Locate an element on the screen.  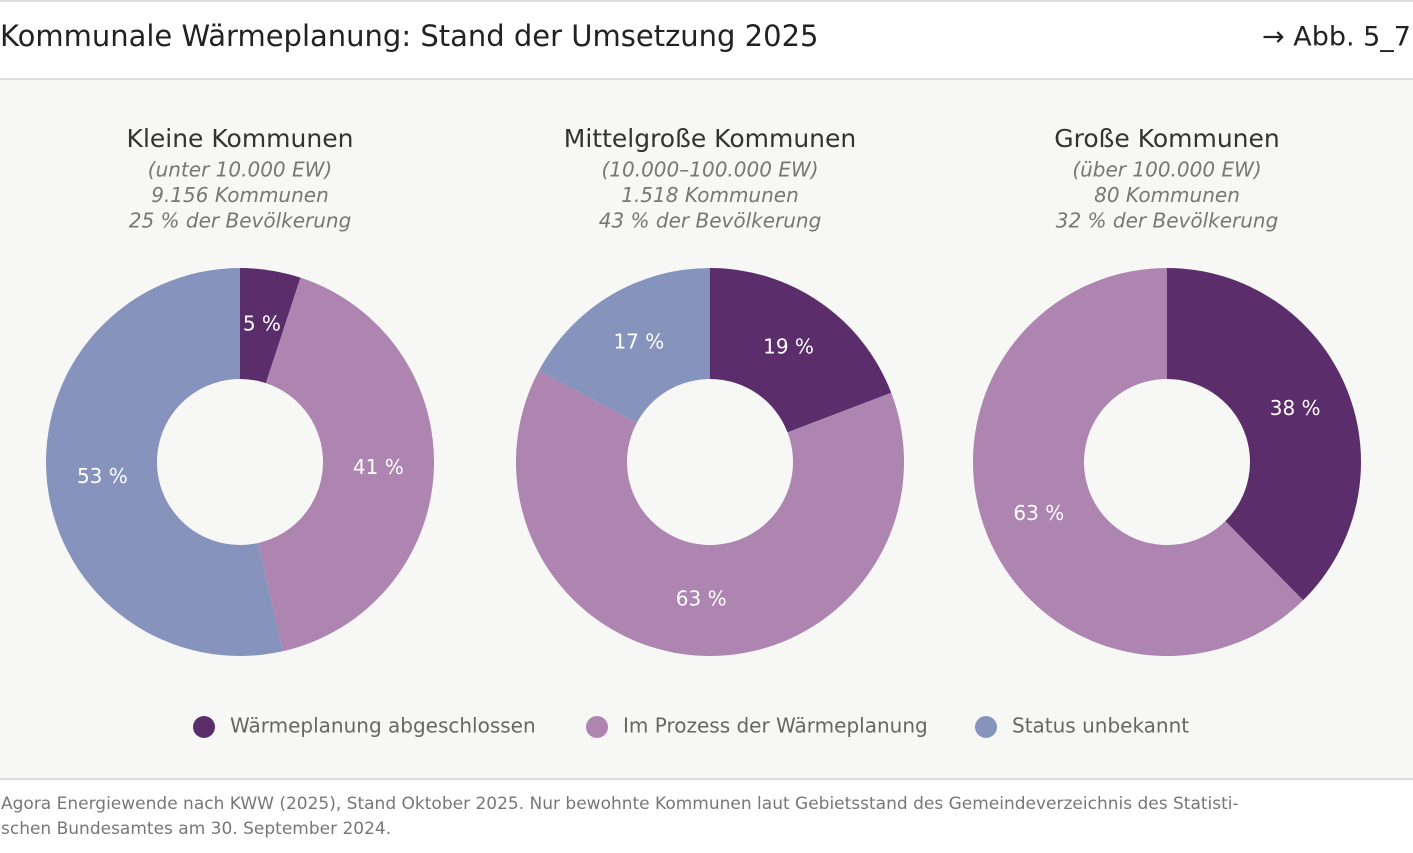
chart-subtitle: 43 % der Bevölkerung is located at coordinates (710, 221).